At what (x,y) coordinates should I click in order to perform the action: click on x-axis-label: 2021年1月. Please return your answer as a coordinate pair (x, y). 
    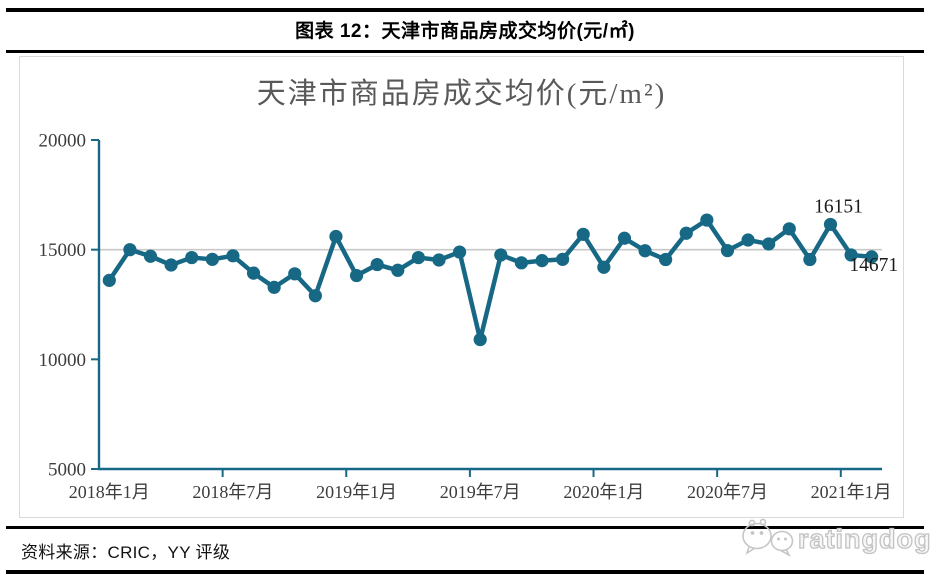
    Looking at the image, I should click on (851, 492).